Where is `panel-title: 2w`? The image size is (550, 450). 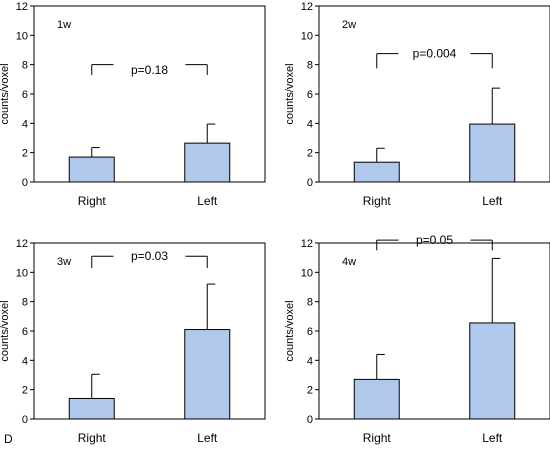 panel-title: 2w is located at coordinates (349, 25).